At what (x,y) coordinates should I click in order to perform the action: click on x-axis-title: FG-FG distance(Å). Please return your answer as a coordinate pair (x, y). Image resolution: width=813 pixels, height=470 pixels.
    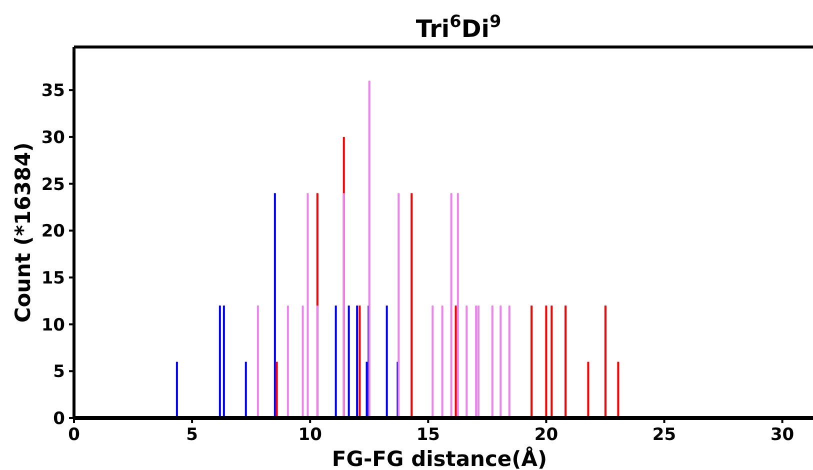
    Looking at the image, I should click on (440, 458).